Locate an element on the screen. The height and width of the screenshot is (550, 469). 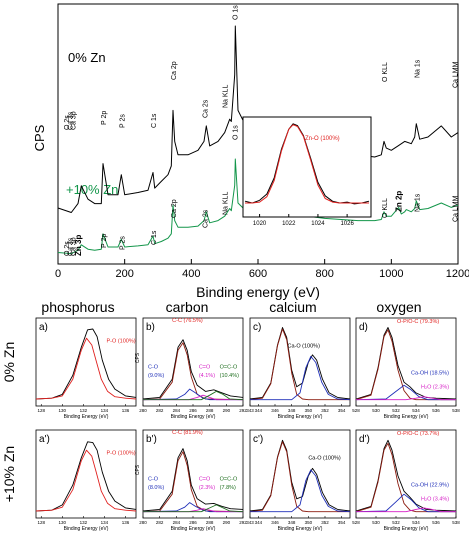
panel-peak-label: O=C-O is located at coordinates (229, 480).